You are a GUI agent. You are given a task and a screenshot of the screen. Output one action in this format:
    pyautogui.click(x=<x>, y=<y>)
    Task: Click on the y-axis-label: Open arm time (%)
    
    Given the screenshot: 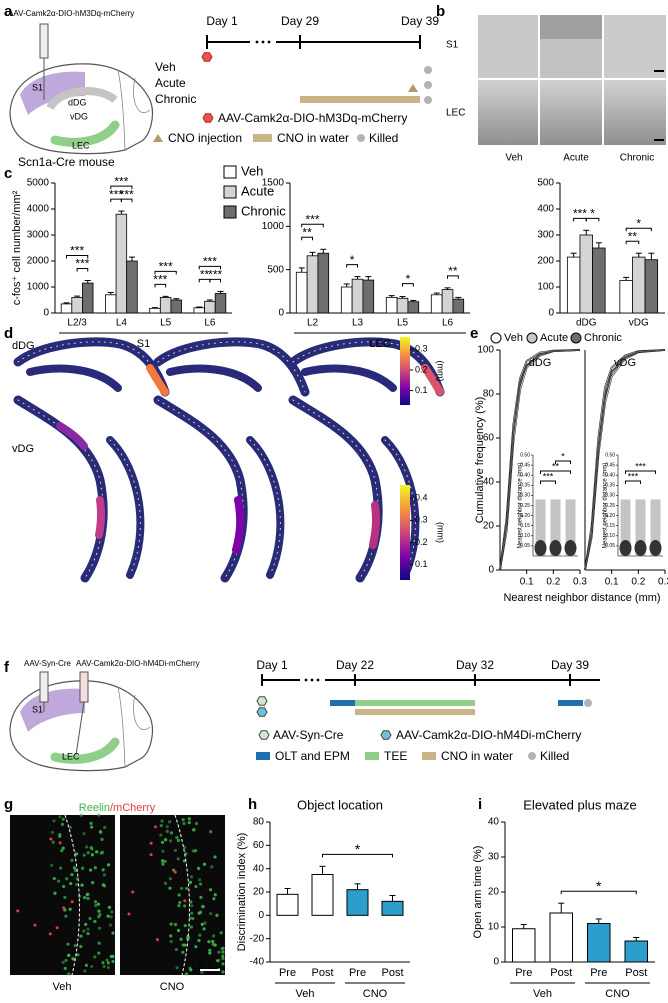 What is the action you would take?
    pyautogui.click(x=478, y=892)
    